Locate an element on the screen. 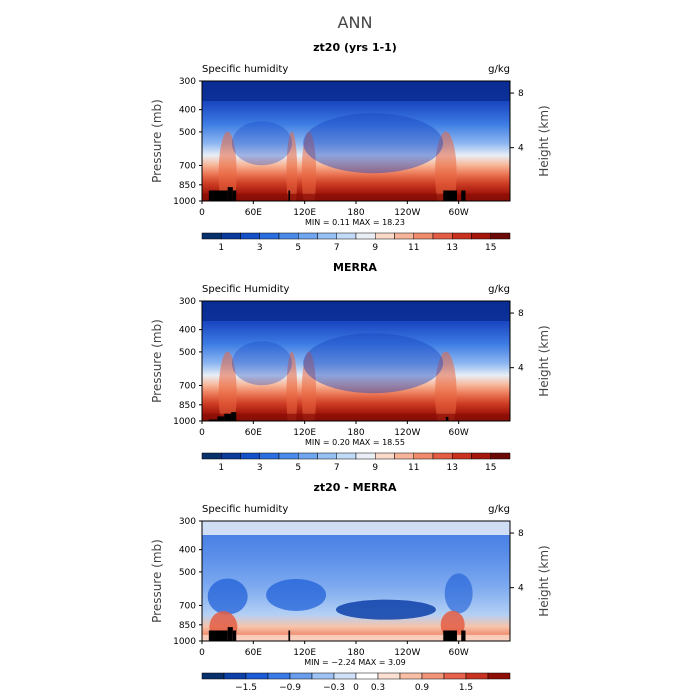 The height and width of the screenshot is (700, 700). x-tick-label: 120W is located at coordinates (407, 213).